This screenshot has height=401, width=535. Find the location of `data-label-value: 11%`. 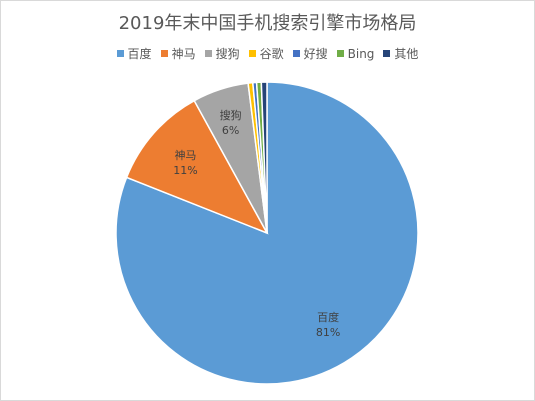

data-label-value: 11% is located at coordinates (185, 170).